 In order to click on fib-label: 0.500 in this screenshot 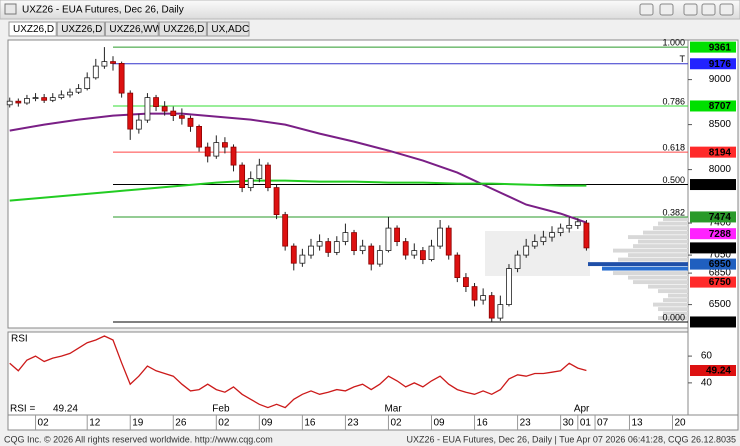, I will do `click(673, 180)`.